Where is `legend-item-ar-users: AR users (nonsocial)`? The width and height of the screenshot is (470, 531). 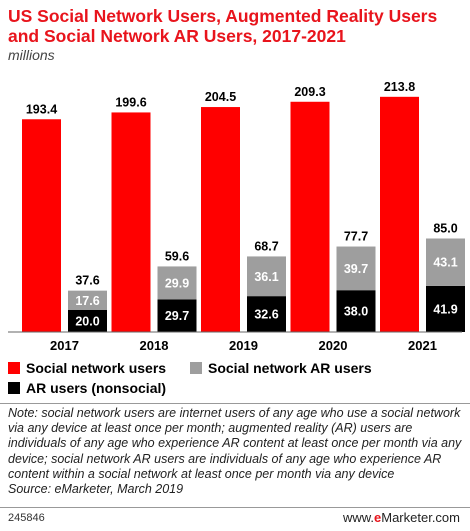
legend-item-ar-users: AR users (nonsocial) is located at coordinates (87, 388).